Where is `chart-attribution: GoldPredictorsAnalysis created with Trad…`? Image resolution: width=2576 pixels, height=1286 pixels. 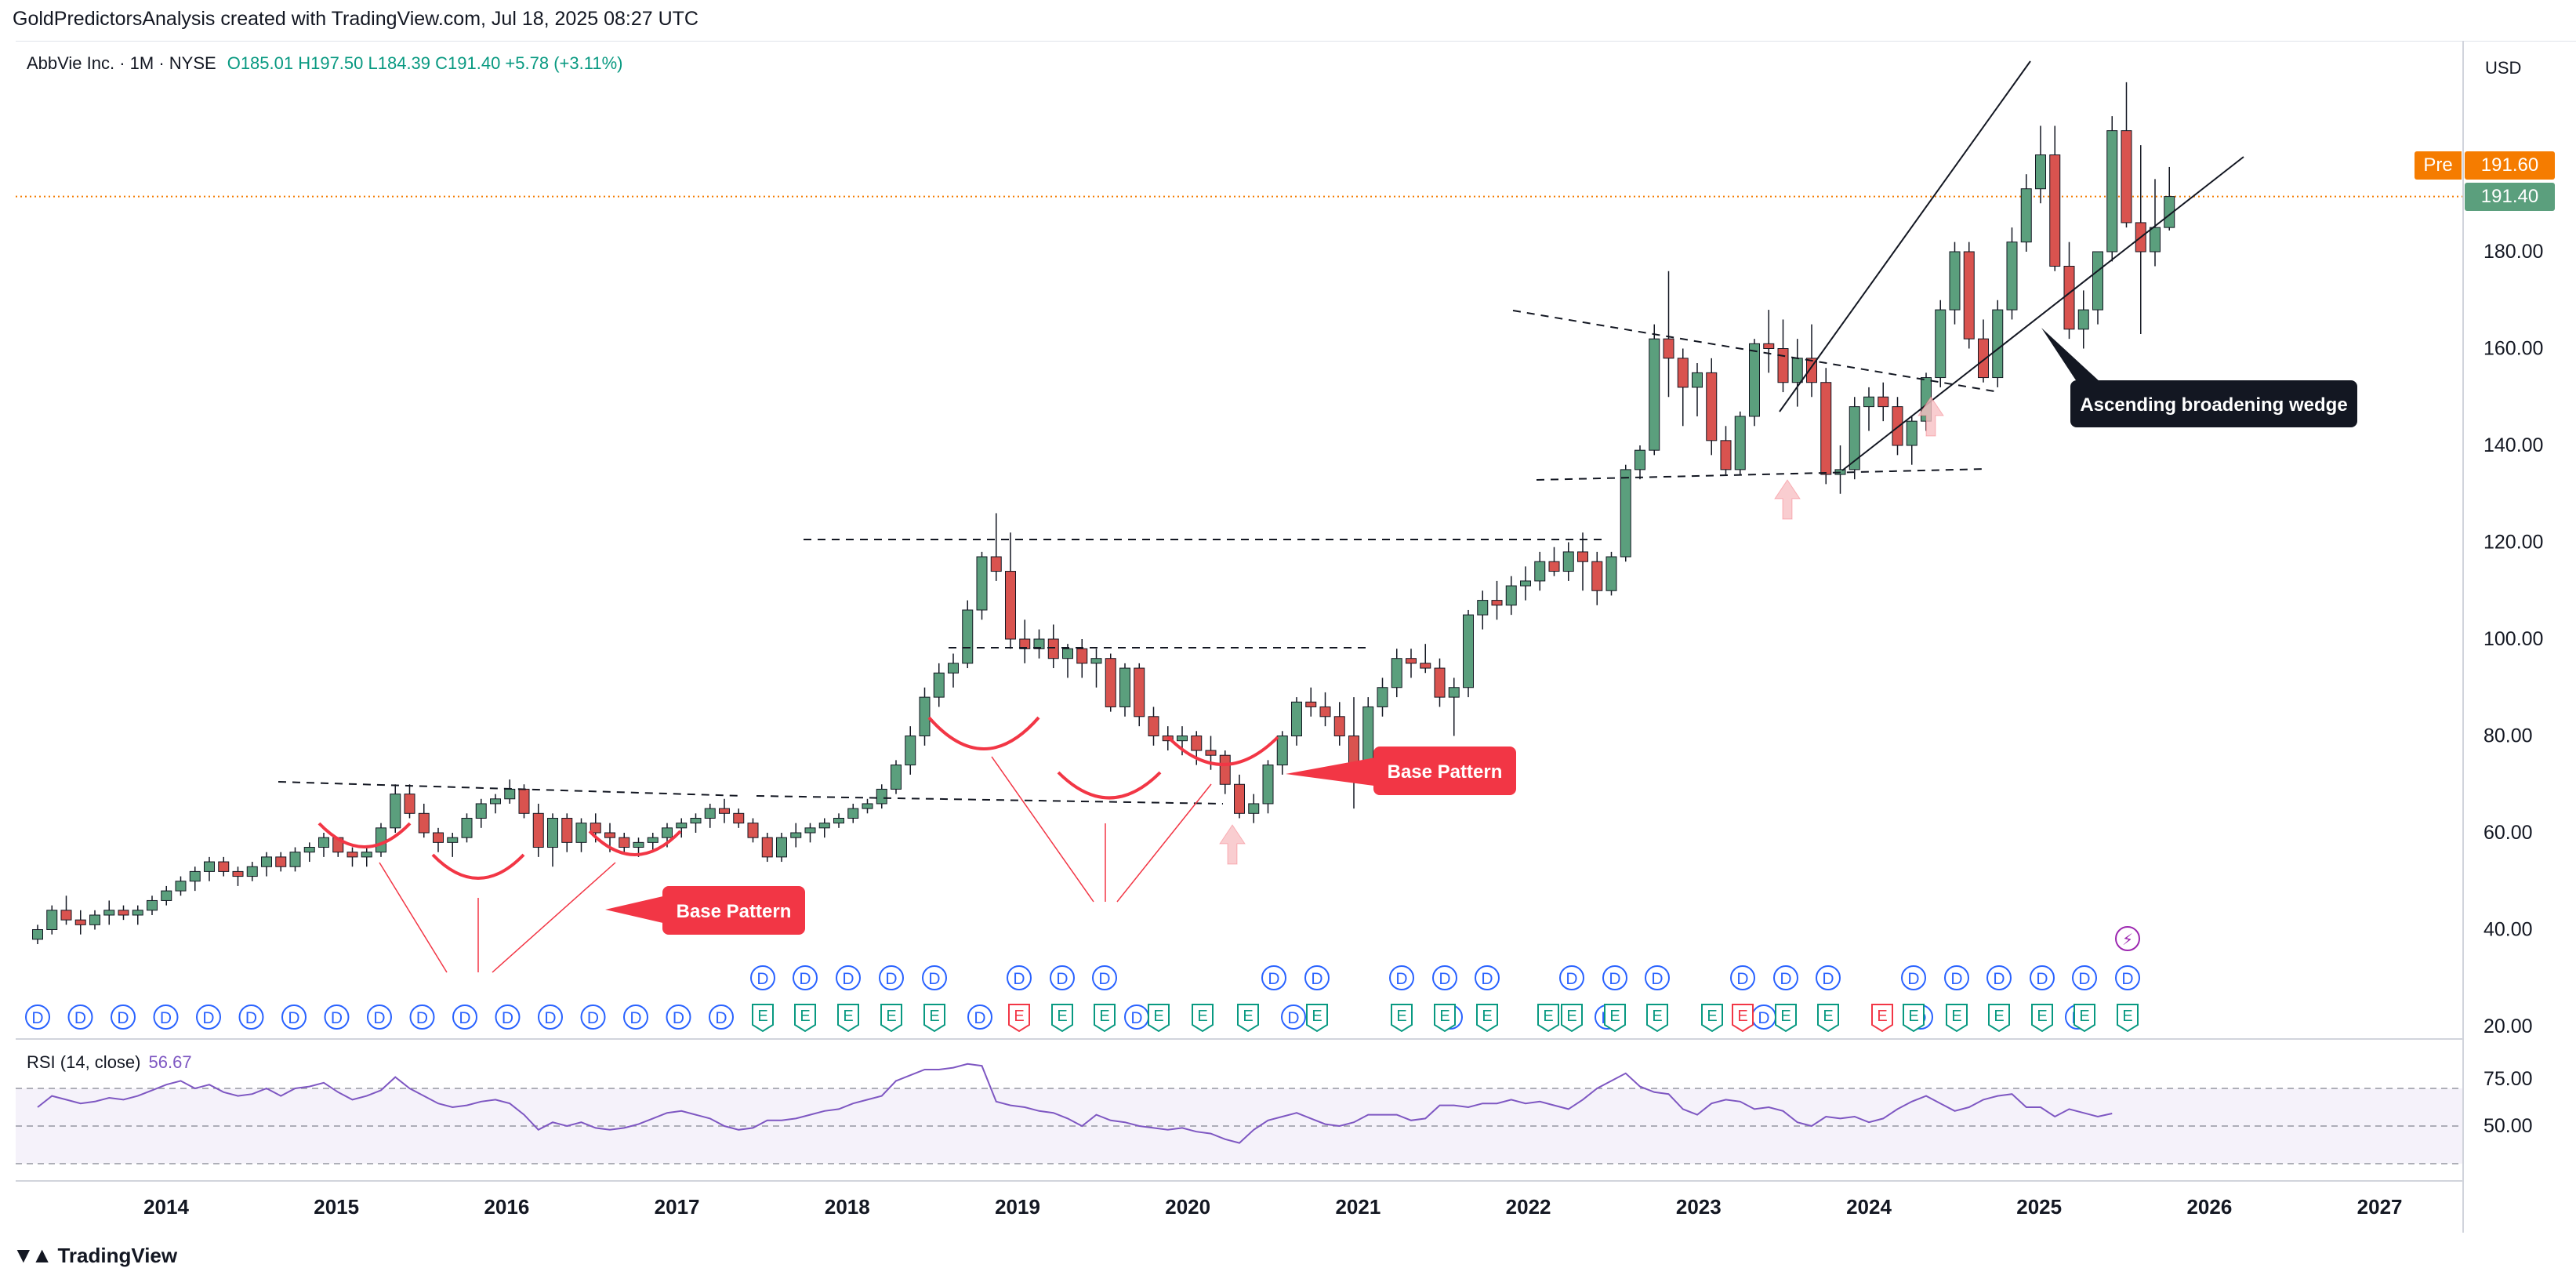
chart-attribution: GoldPredictorsAnalysis created with Trad… is located at coordinates (356, 19).